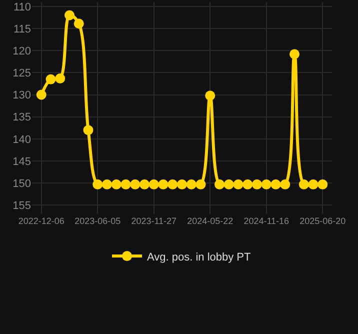 The image size is (358, 334). What do you see at coordinates (21, 51) in the screenshot?
I see `y-tick-label: 120` at bounding box center [21, 51].